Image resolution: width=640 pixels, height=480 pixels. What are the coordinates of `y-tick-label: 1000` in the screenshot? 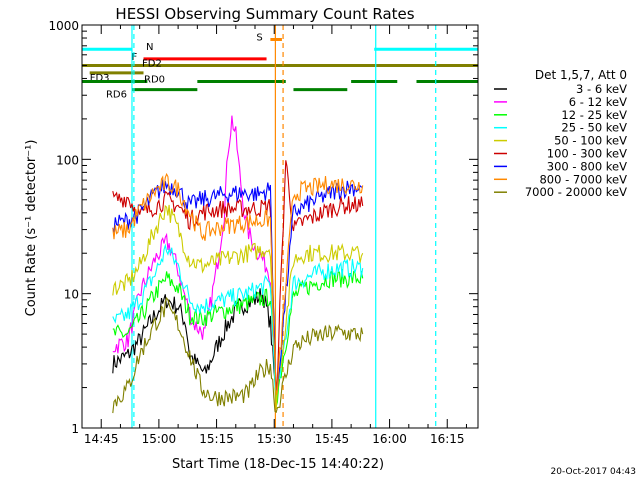 It's located at (63, 26).